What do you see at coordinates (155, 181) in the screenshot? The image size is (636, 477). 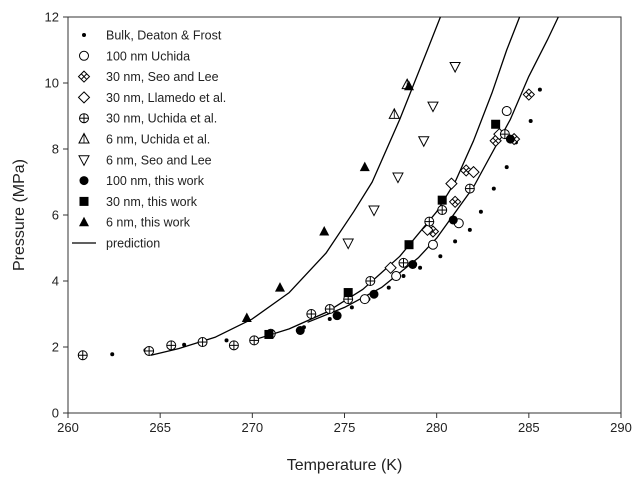 I see `legend-label-8: 100 nm, this work` at bounding box center [155, 181].